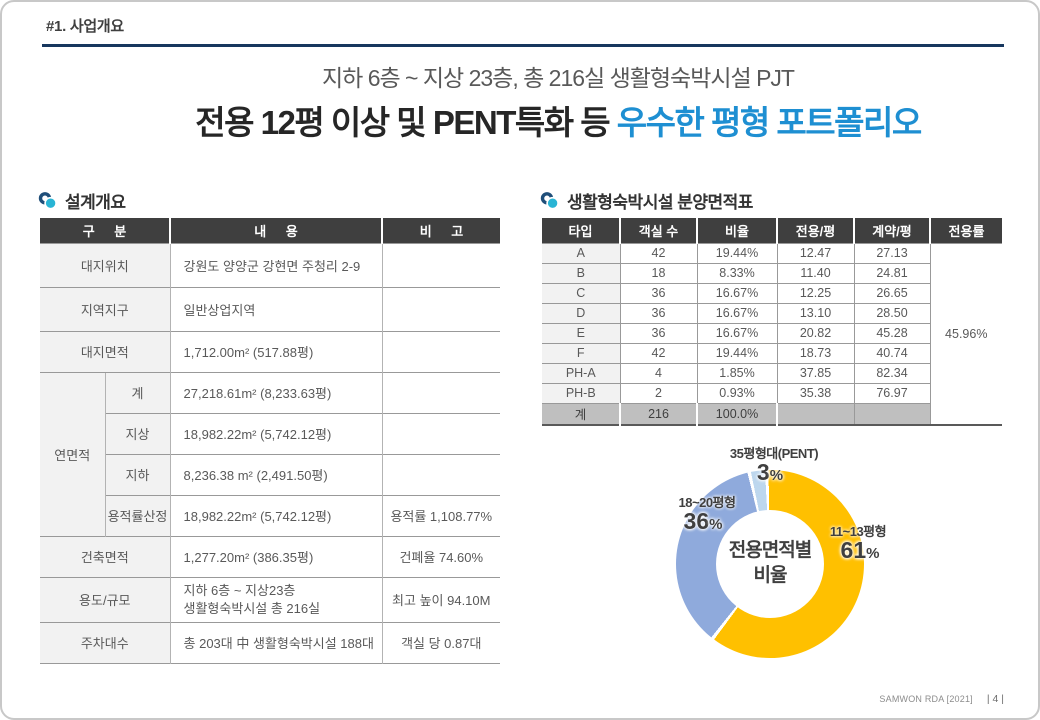 The width and height of the screenshot is (1040, 720). I want to click on type-cell: C, so click(581, 292).